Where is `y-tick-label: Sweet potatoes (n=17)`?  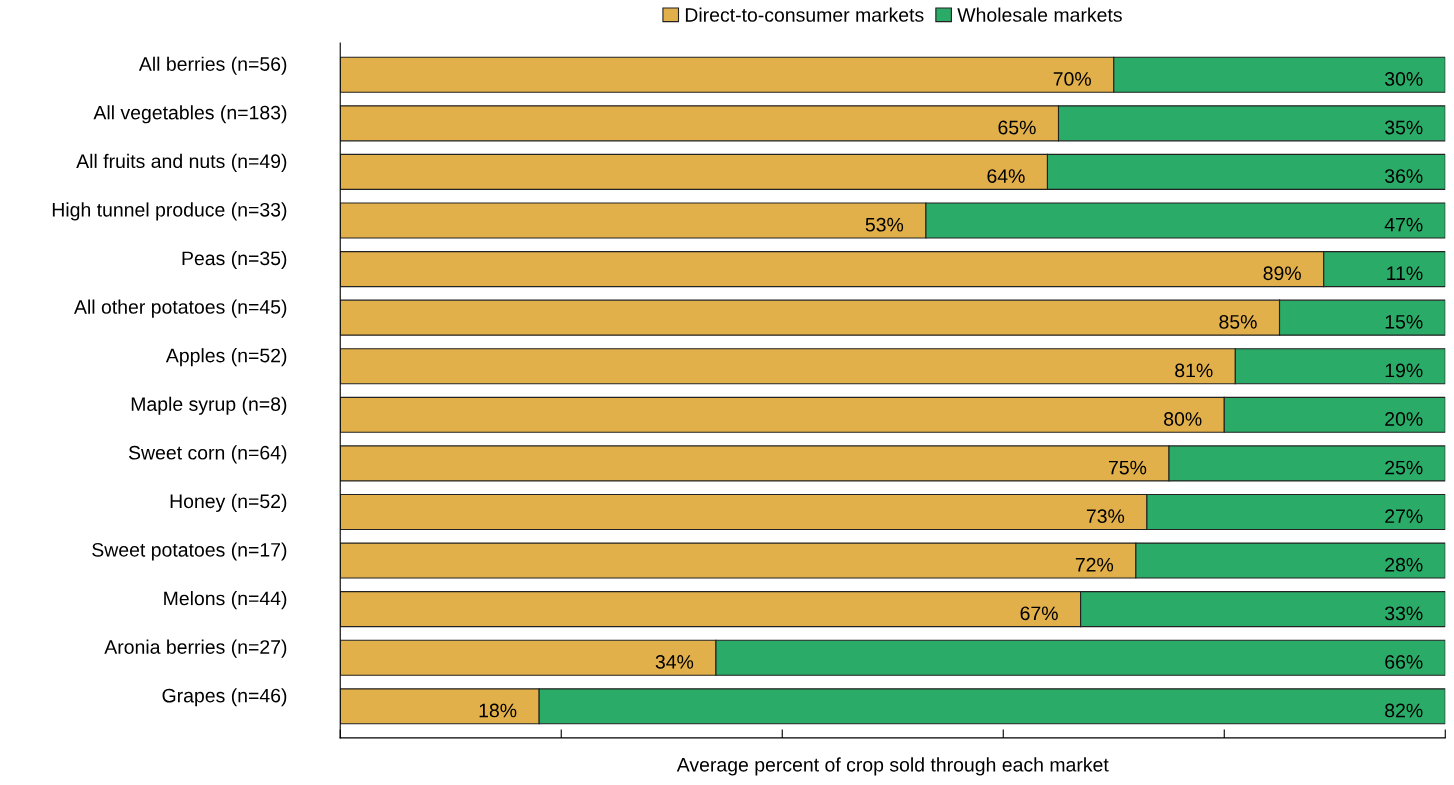 y-tick-label: Sweet potatoes (n=17) is located at coordinates (189, 551).